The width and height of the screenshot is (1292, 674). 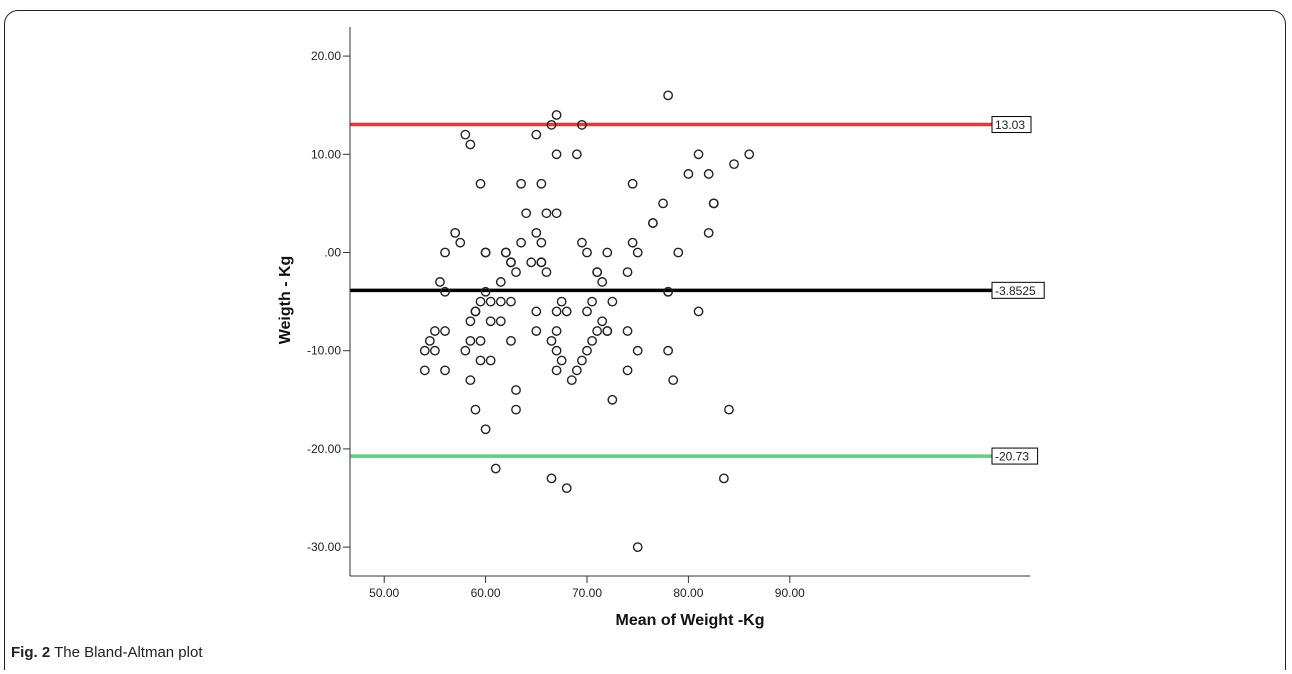 What do you see at coordinates (689, 620) in the screenshot?
I see `x-axis-title: Mean of Weight -Kg` at bounding box center [689, 620].